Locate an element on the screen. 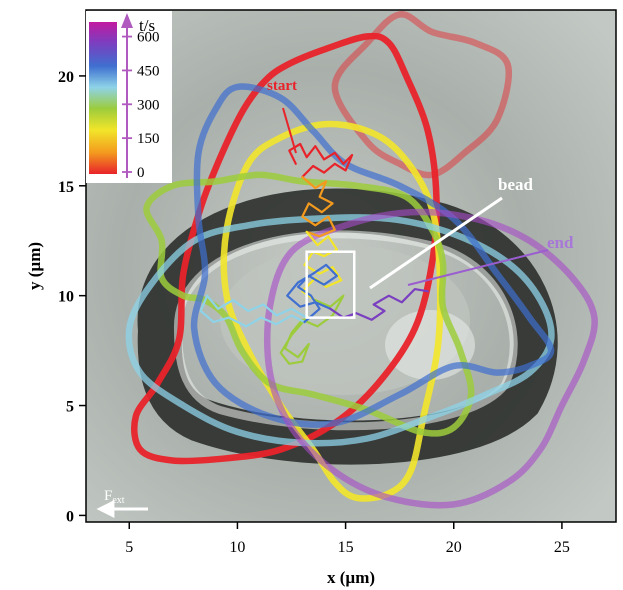  x-tick-label: 10 is located at coordinates (237, 547).